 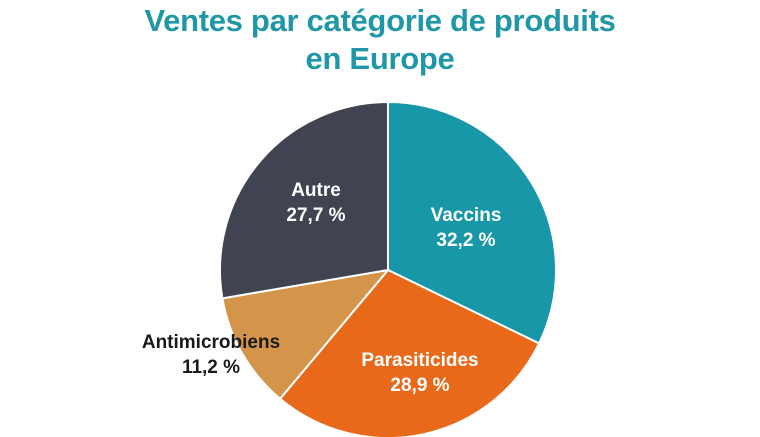 I want to click on pie-slice-parasiticides, so click(x=410, y=353).